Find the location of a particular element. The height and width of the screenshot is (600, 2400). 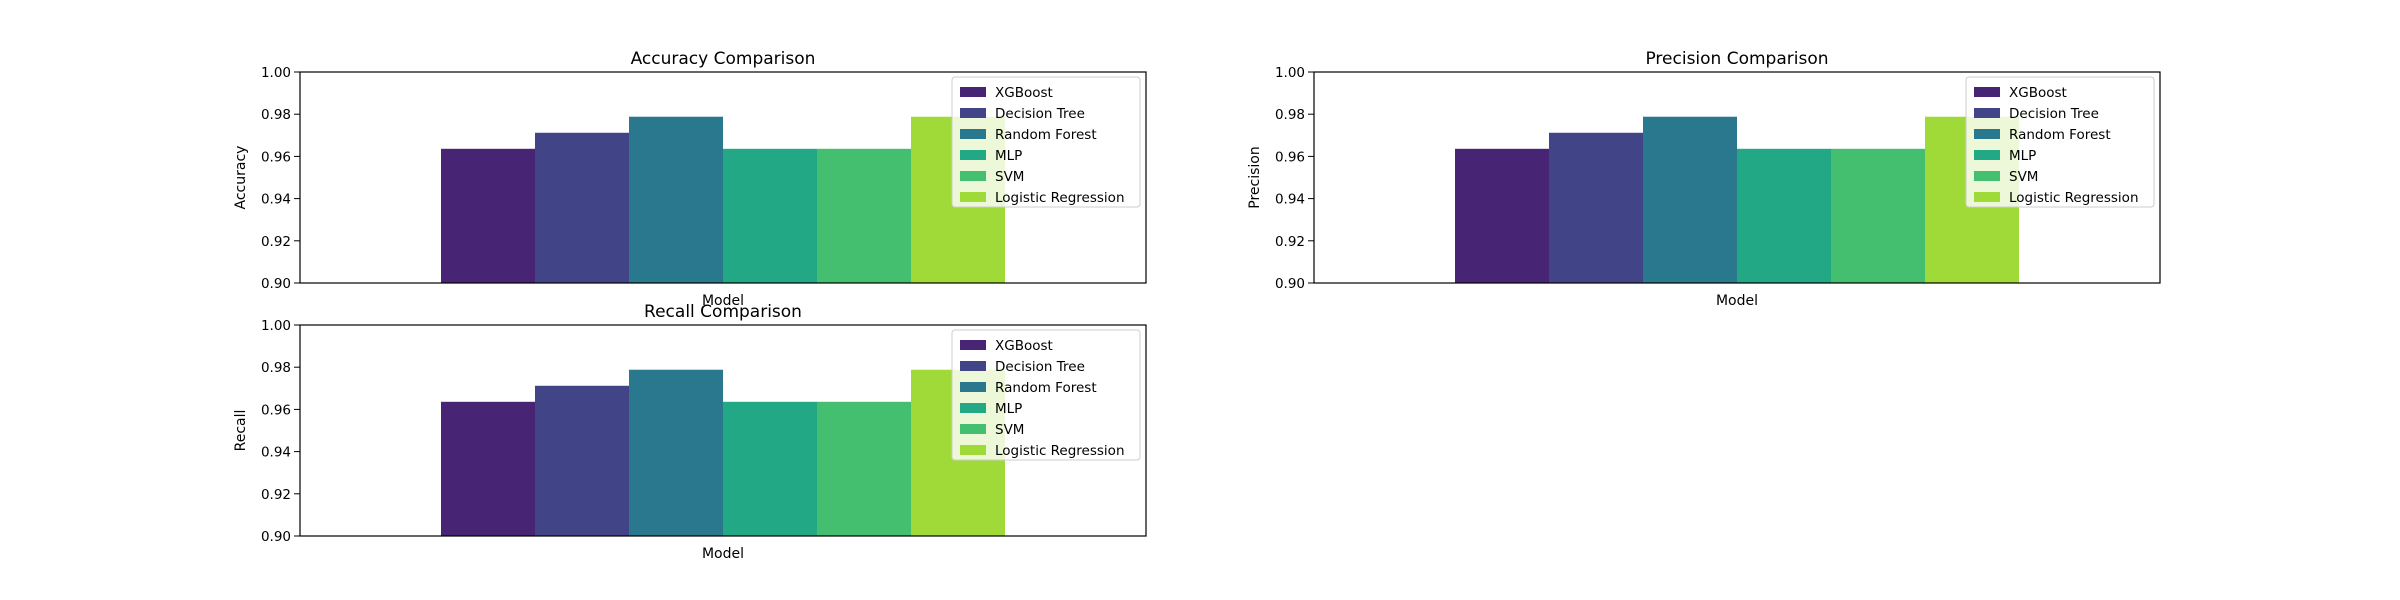

y-axis-label: Recall is located at coordinates (241, 431).